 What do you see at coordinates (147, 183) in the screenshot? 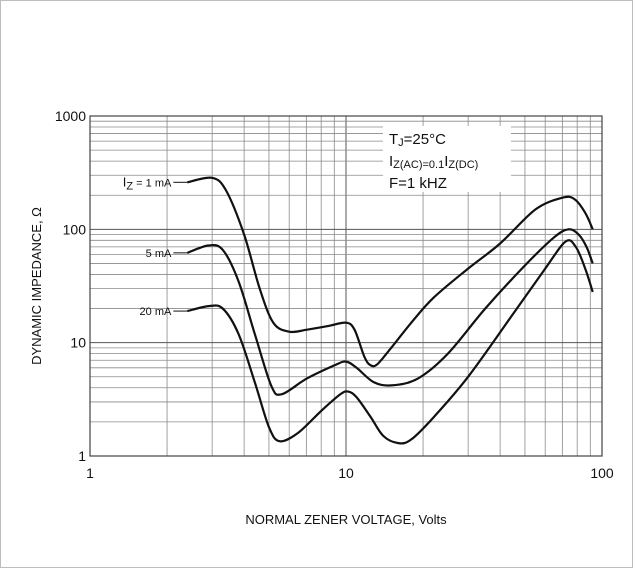
I see `curve-label-text: IZ = 1 mA` at bounding box center [147, 183].